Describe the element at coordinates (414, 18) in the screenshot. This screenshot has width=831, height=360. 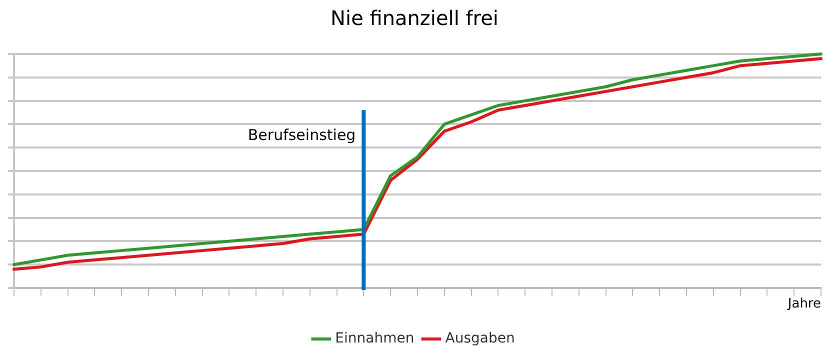
I see `chart-title: Nie finanziell frei` at that location.